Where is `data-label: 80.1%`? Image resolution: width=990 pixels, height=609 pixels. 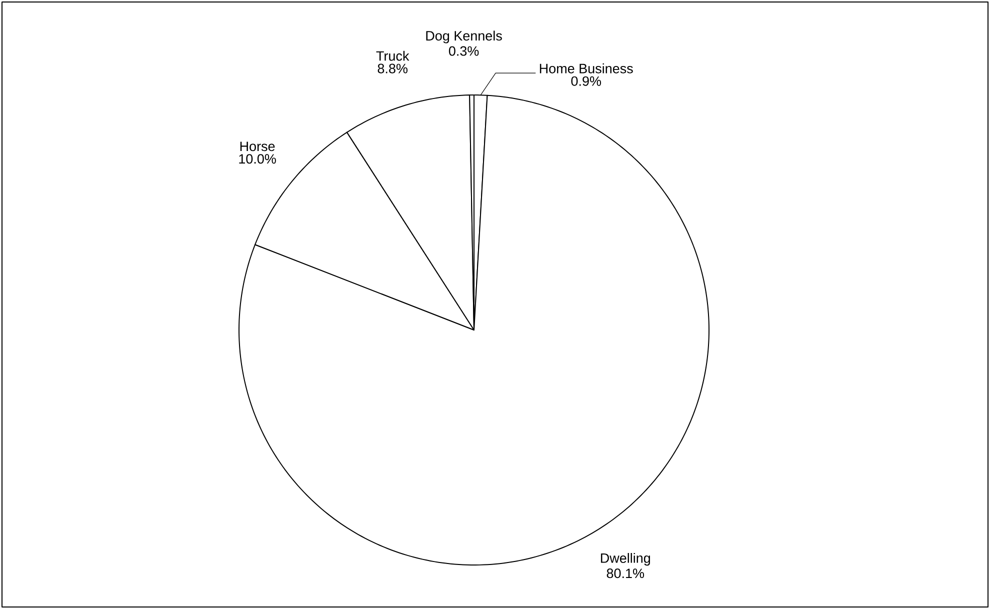 data-label: 80.1% is located at coordinates (625, 573).